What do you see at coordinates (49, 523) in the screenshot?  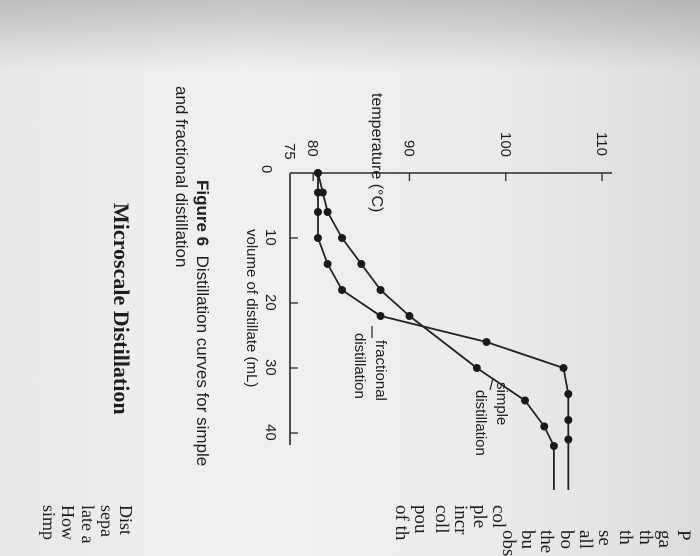 I see `margin-text-fragment: simp` at bounding box center [49, 523].